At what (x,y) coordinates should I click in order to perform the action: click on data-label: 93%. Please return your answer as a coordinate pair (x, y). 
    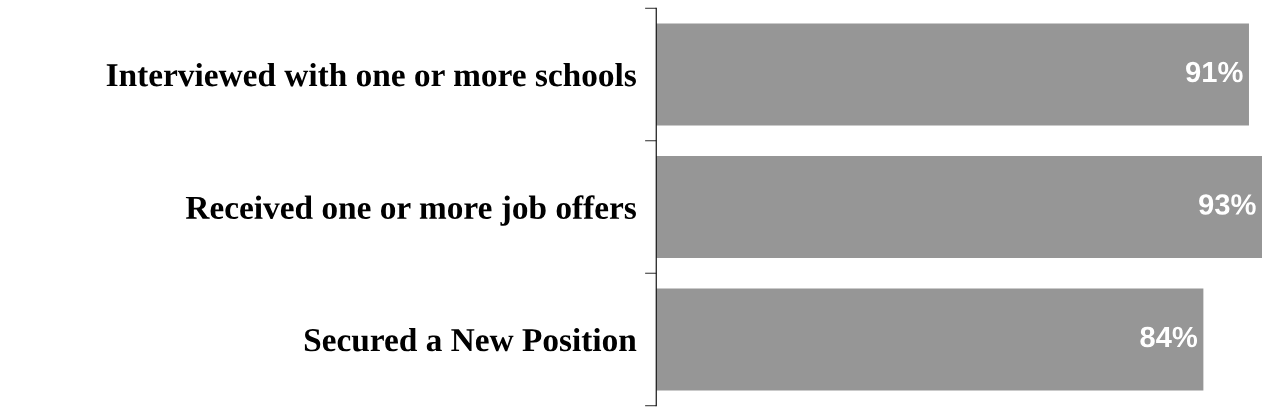
    Looking at the image, I should click on (1227, 204).